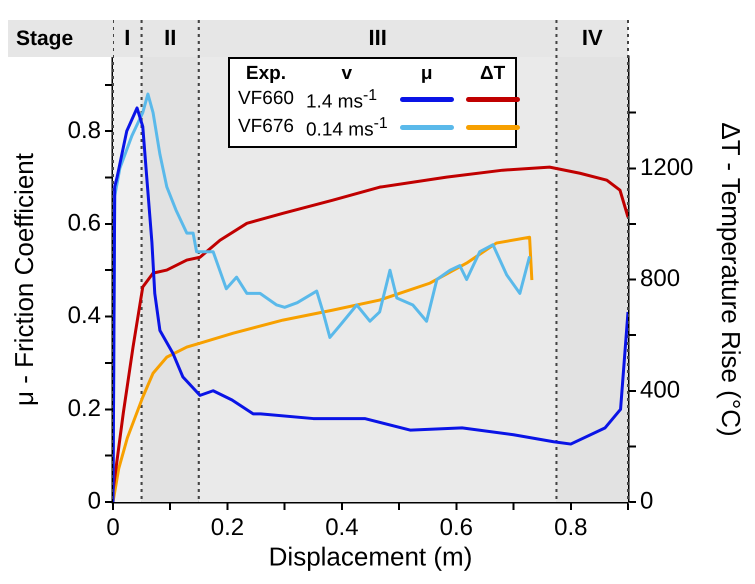 Image resolution: width=755 pixels, height=584 pixels. Describe the element at coordinates (266, 99) in the screenshot. I see `annotation: VF660` at that location.